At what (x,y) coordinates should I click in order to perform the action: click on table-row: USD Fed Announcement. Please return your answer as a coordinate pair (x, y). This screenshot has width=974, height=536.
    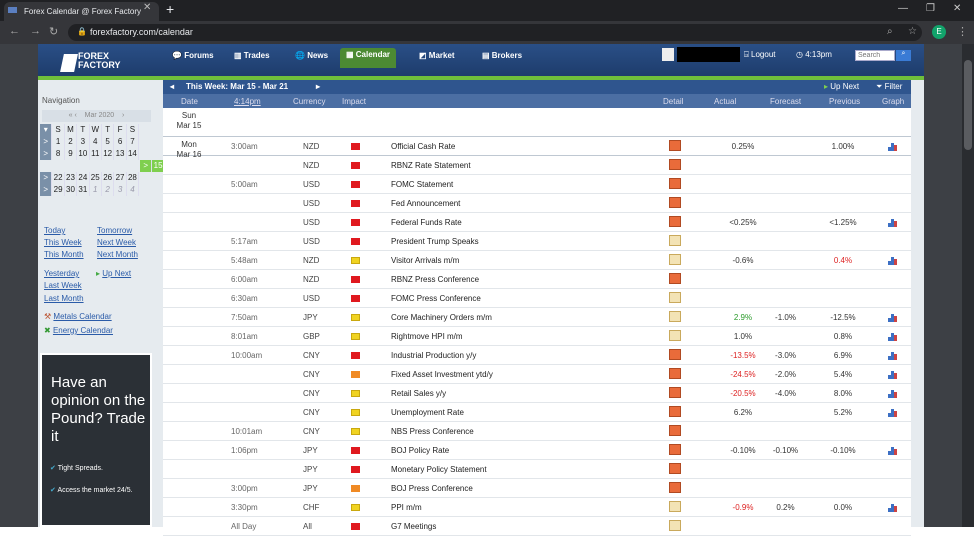
    Looking at the image, I should click on (537, 203).